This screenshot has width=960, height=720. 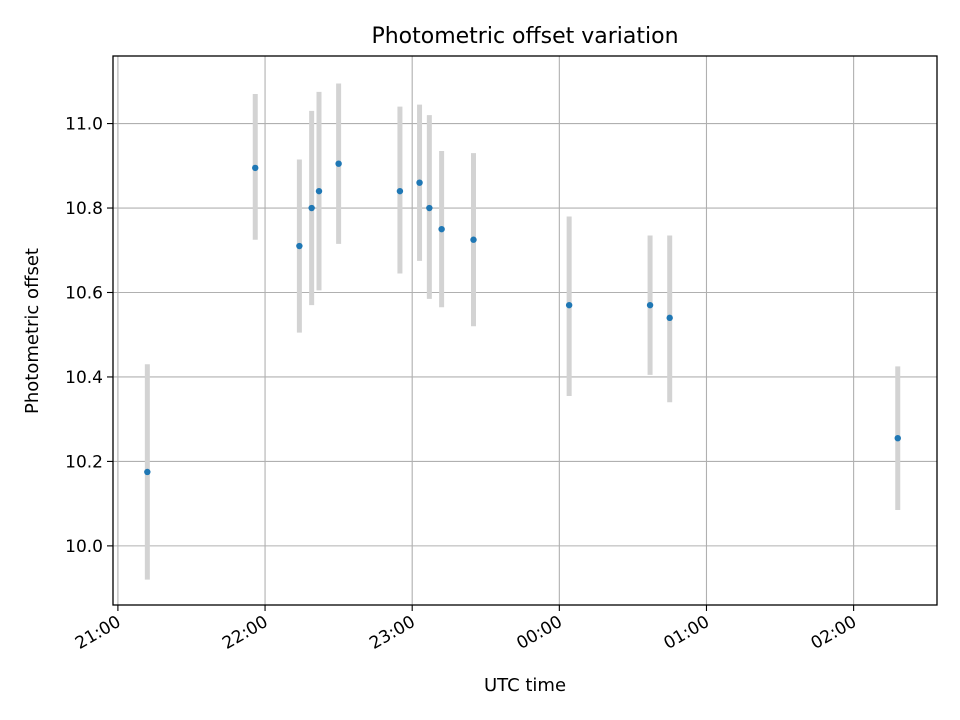 I want to click on y-tick-label: 10.6, so click(x=84, y=293).